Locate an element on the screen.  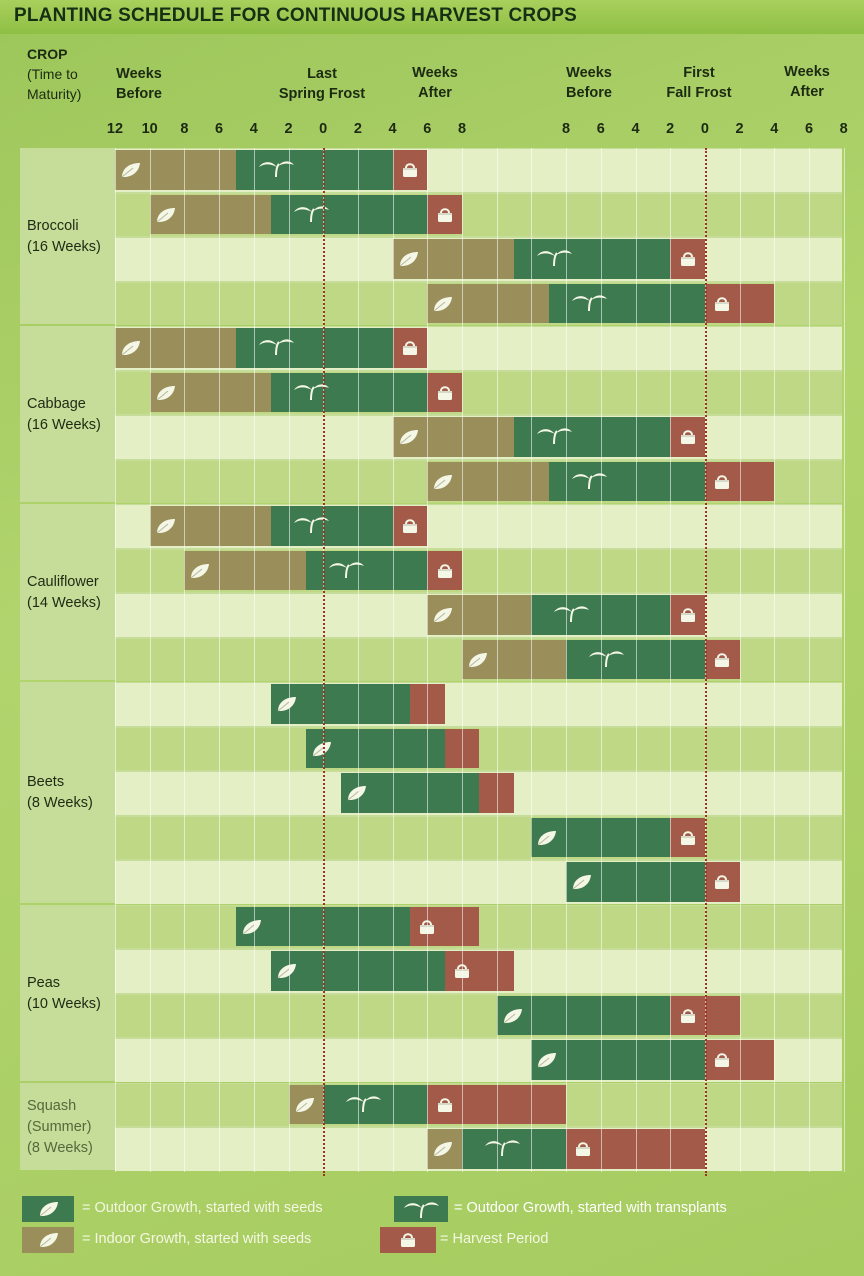
header-weeks-before-fall-l1: Weeks is located at coordinates (589, 73).